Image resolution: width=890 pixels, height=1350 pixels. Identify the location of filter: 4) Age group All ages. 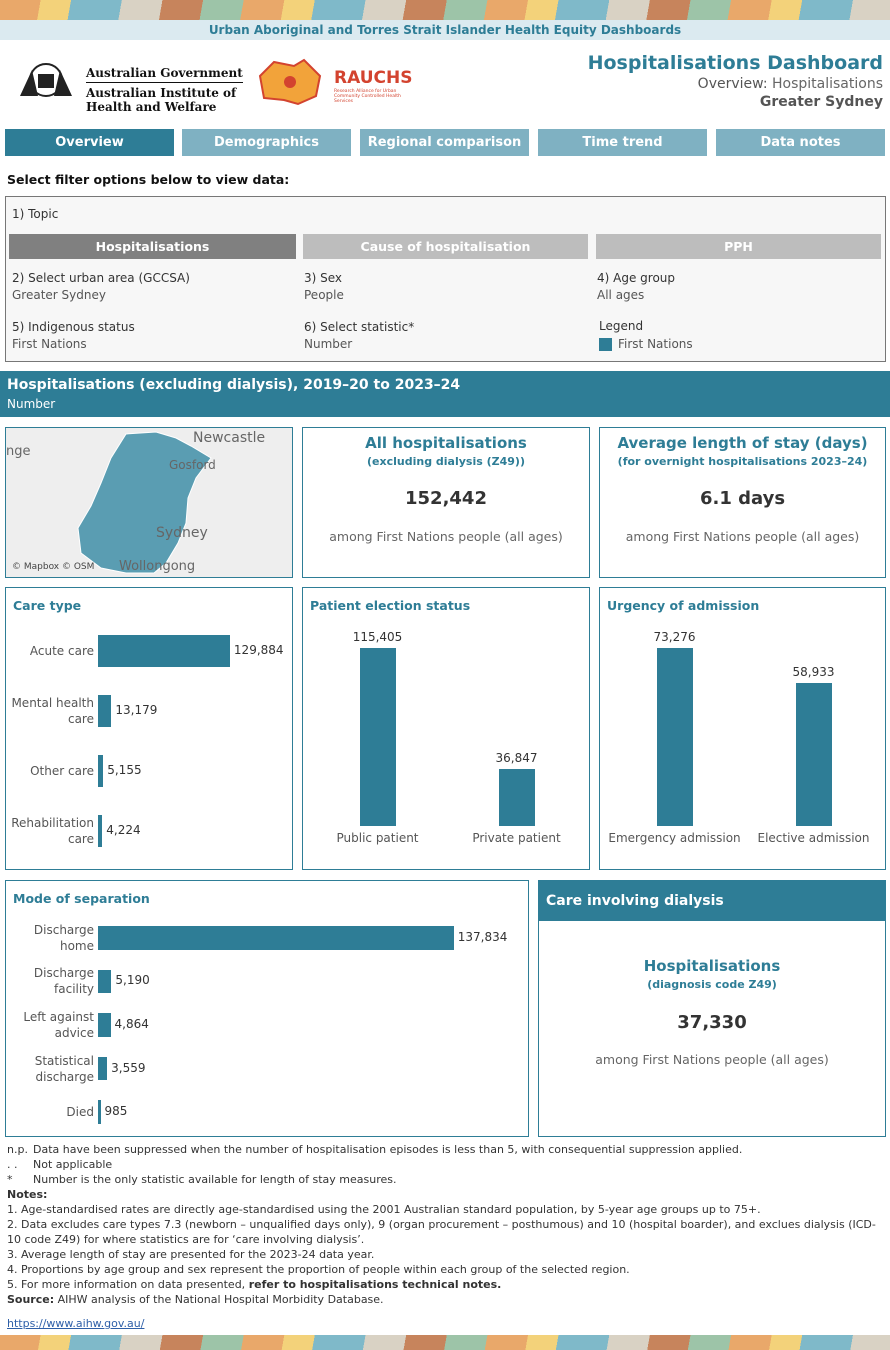
(636, 286).